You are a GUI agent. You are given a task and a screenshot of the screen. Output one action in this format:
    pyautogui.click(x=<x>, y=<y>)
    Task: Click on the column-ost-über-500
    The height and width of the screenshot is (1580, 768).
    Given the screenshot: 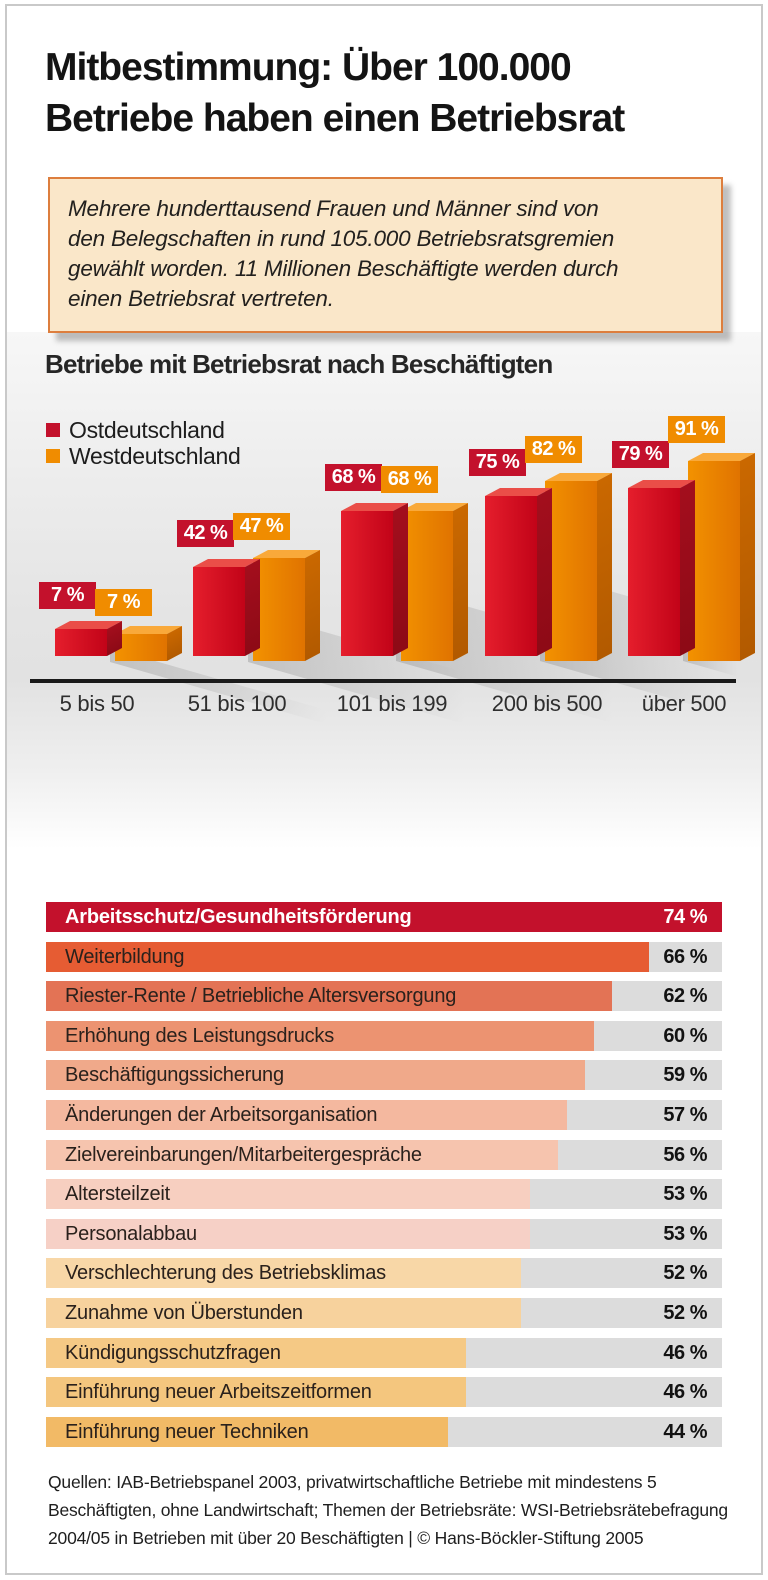 What is the action you would take?
    pyautogui.click(x=662, y=568)
    